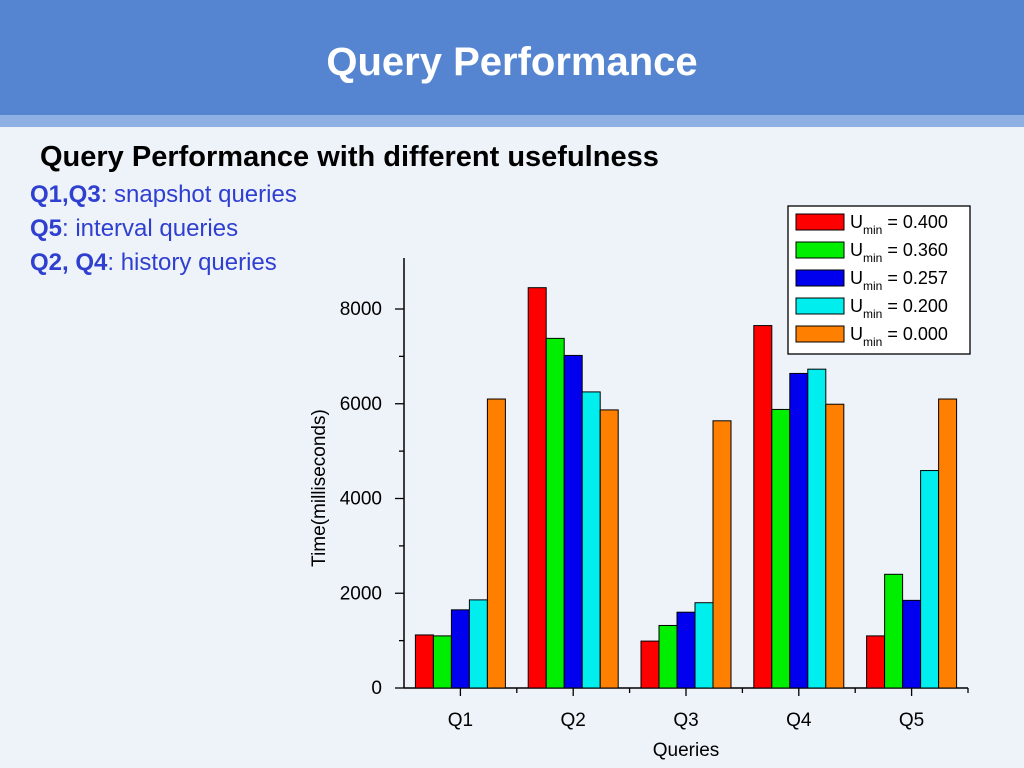  I want to click on x-tick-label: Q5, so click(911, 720).